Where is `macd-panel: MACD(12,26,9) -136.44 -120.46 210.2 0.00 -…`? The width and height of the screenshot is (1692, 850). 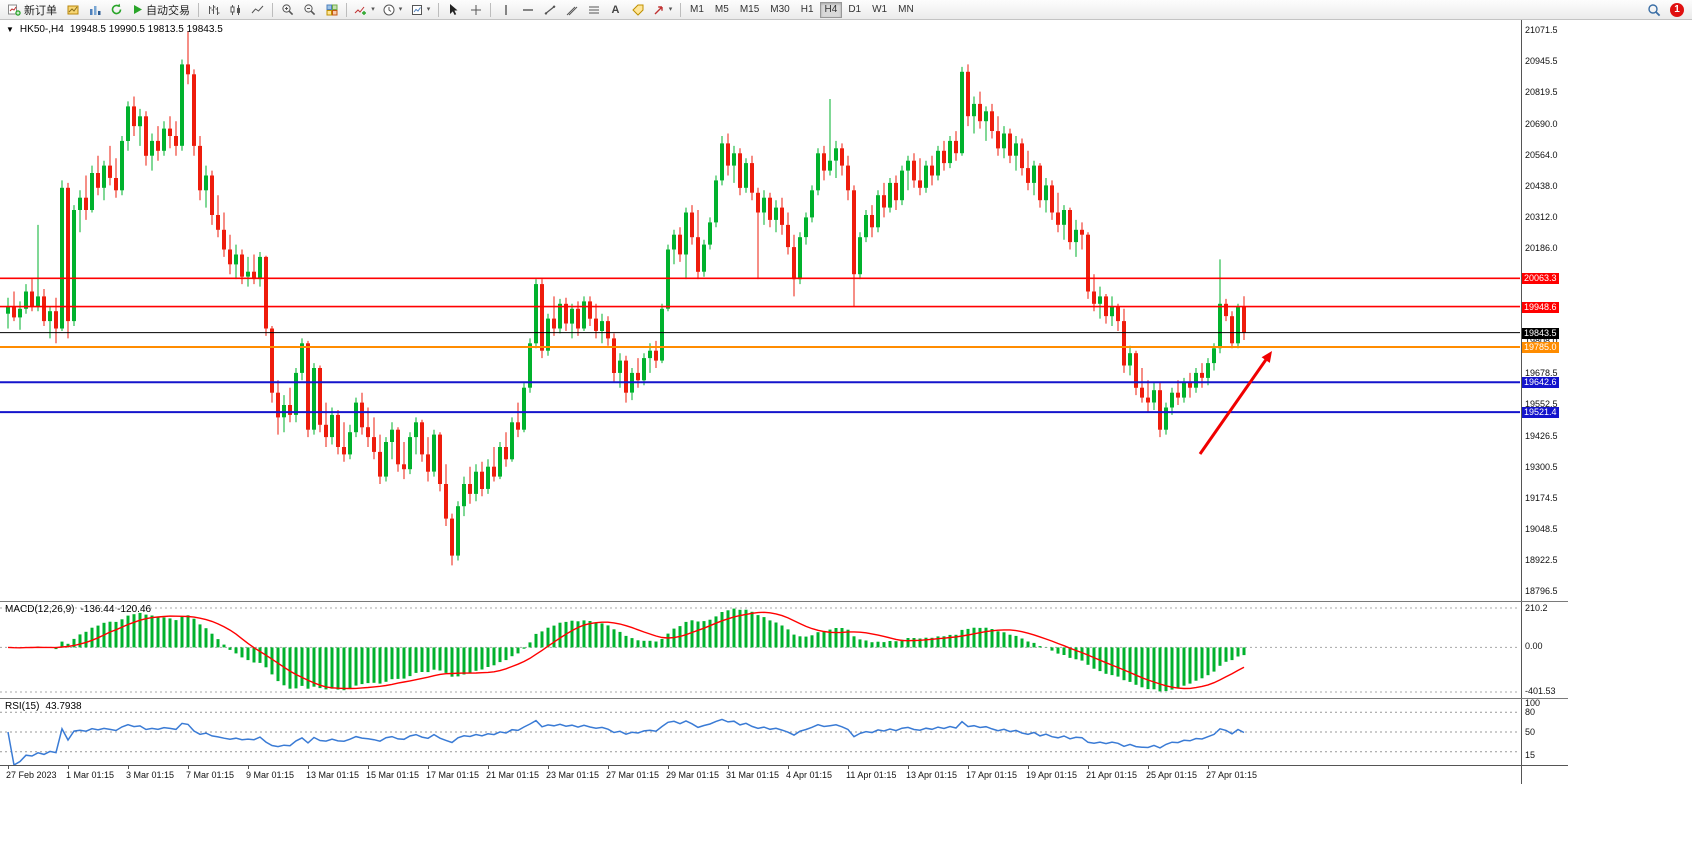 macd-panel: MACD(12,26,9) -136.44 -120.46 210.2 0.00 -… is located at coordinates (784, 649).